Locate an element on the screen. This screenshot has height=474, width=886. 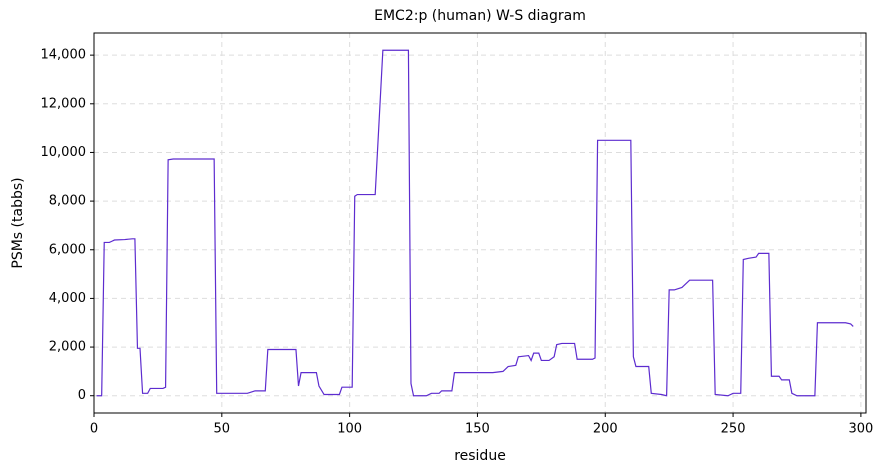
x-tick-label: 300 is located at coordinates (860, 429).